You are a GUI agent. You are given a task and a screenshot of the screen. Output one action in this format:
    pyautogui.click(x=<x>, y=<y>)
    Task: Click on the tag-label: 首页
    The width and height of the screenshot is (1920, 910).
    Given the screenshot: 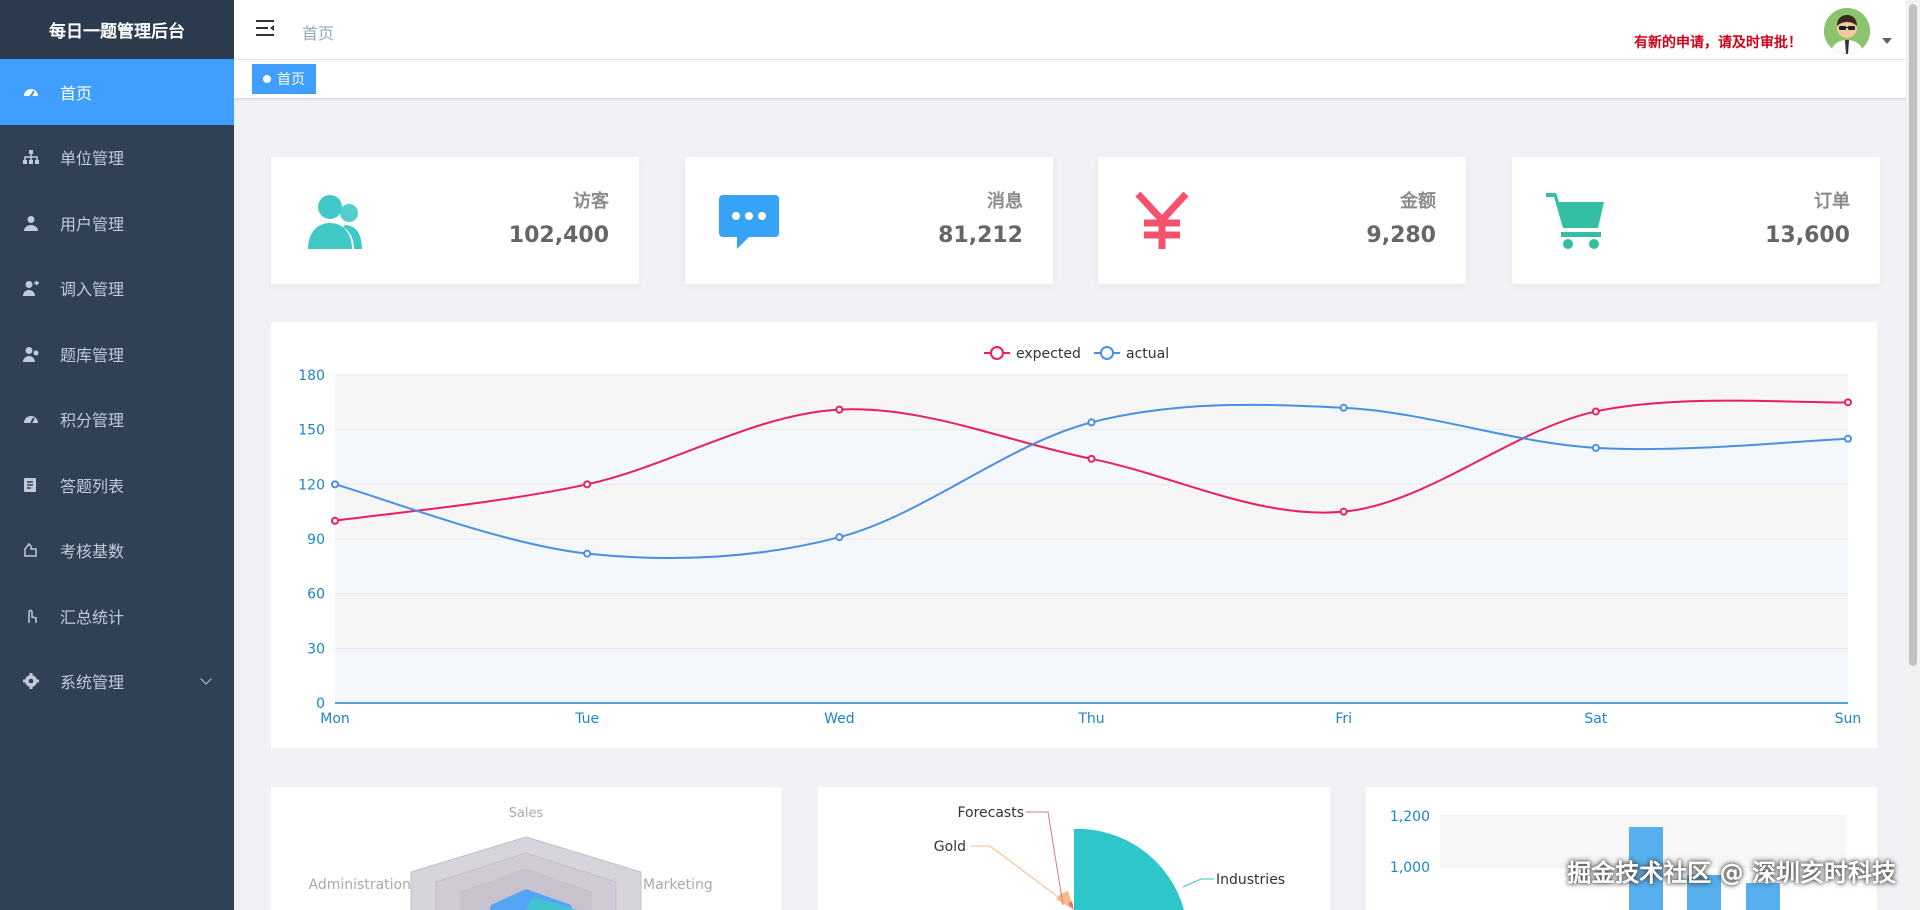 What is the action you would take?
    pyautogui.click(x=291, y=80)
    